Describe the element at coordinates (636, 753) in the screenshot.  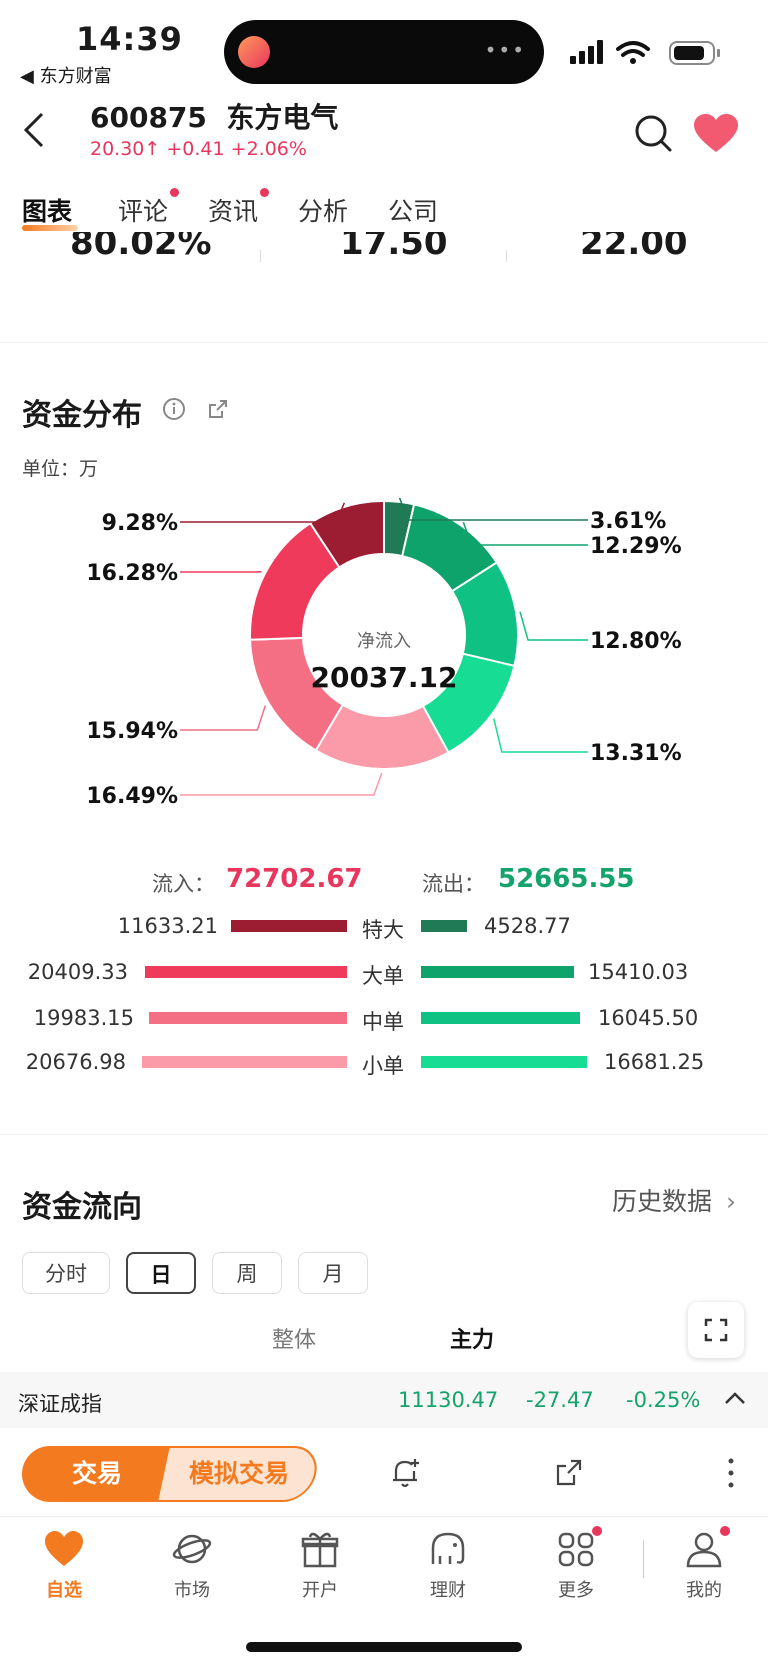
I see `donut-pct-label: 13.31%` at that location.